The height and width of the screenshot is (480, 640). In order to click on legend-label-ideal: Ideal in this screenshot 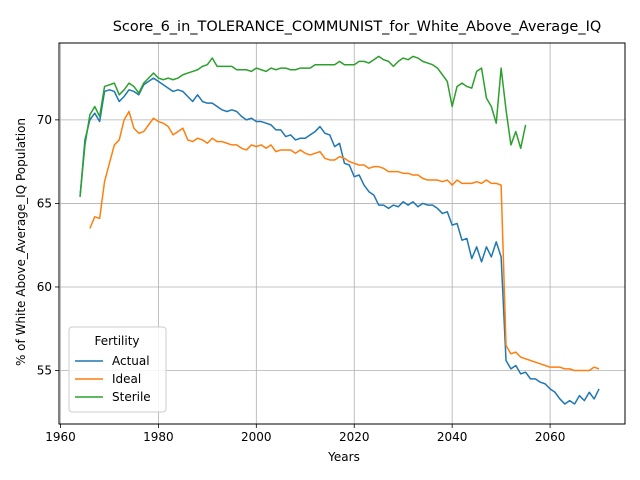, I will do `click(126, 379)`.